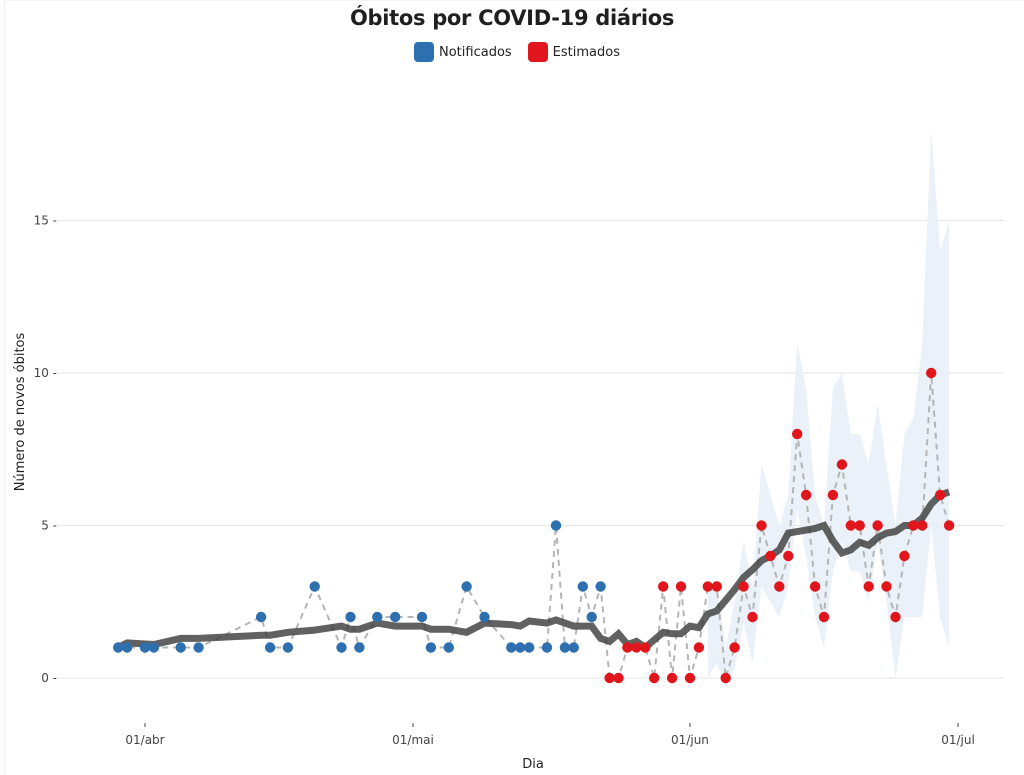  What do you see at coordinates (144, 740) in the screenshot?
I see `x-tick-label-01/abr: 01/abr` at bounding box center [144, 740].